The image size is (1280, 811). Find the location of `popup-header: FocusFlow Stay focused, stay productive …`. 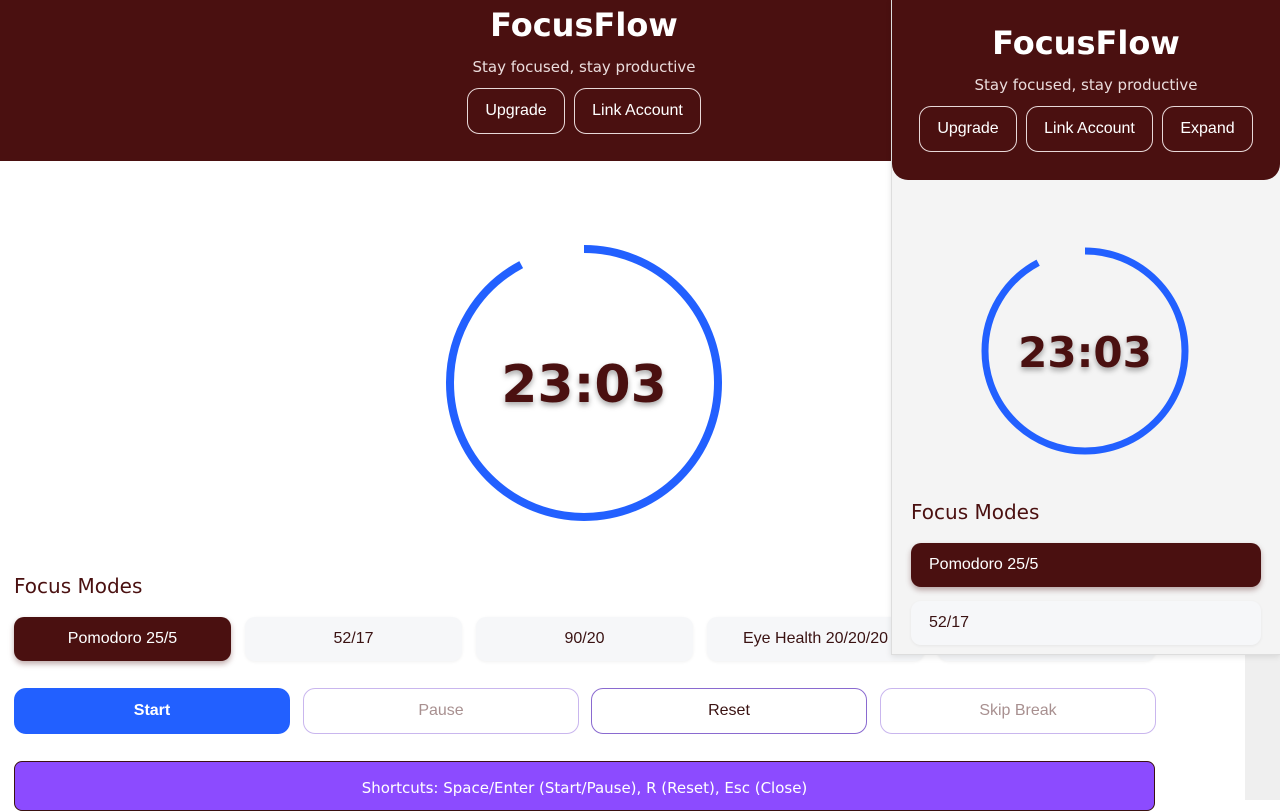

popup-header: FocusFlow Stay focused, stay productive … is located at coordinates (1086, 90).